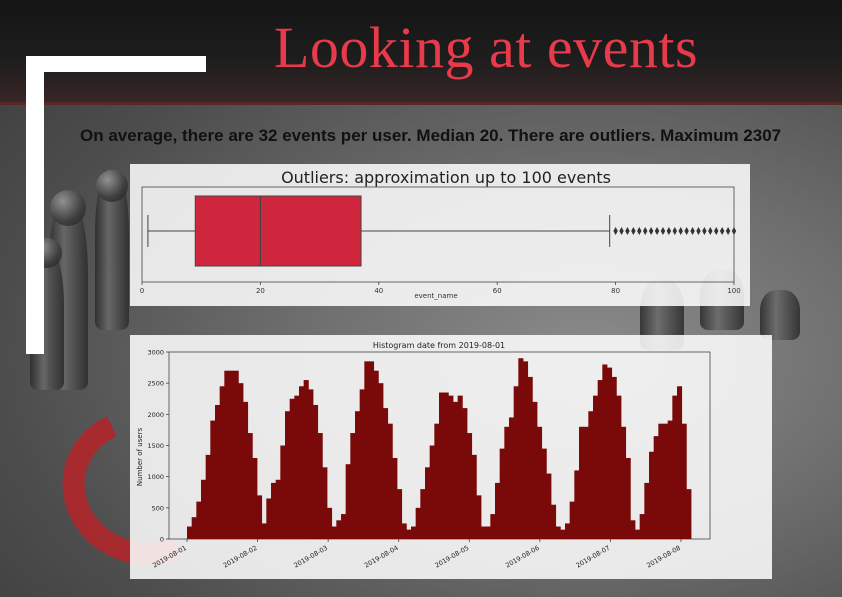 The height and width of the screenshot is (597, 842). I want to click on x-tick-label: 0, so click(142, 291).